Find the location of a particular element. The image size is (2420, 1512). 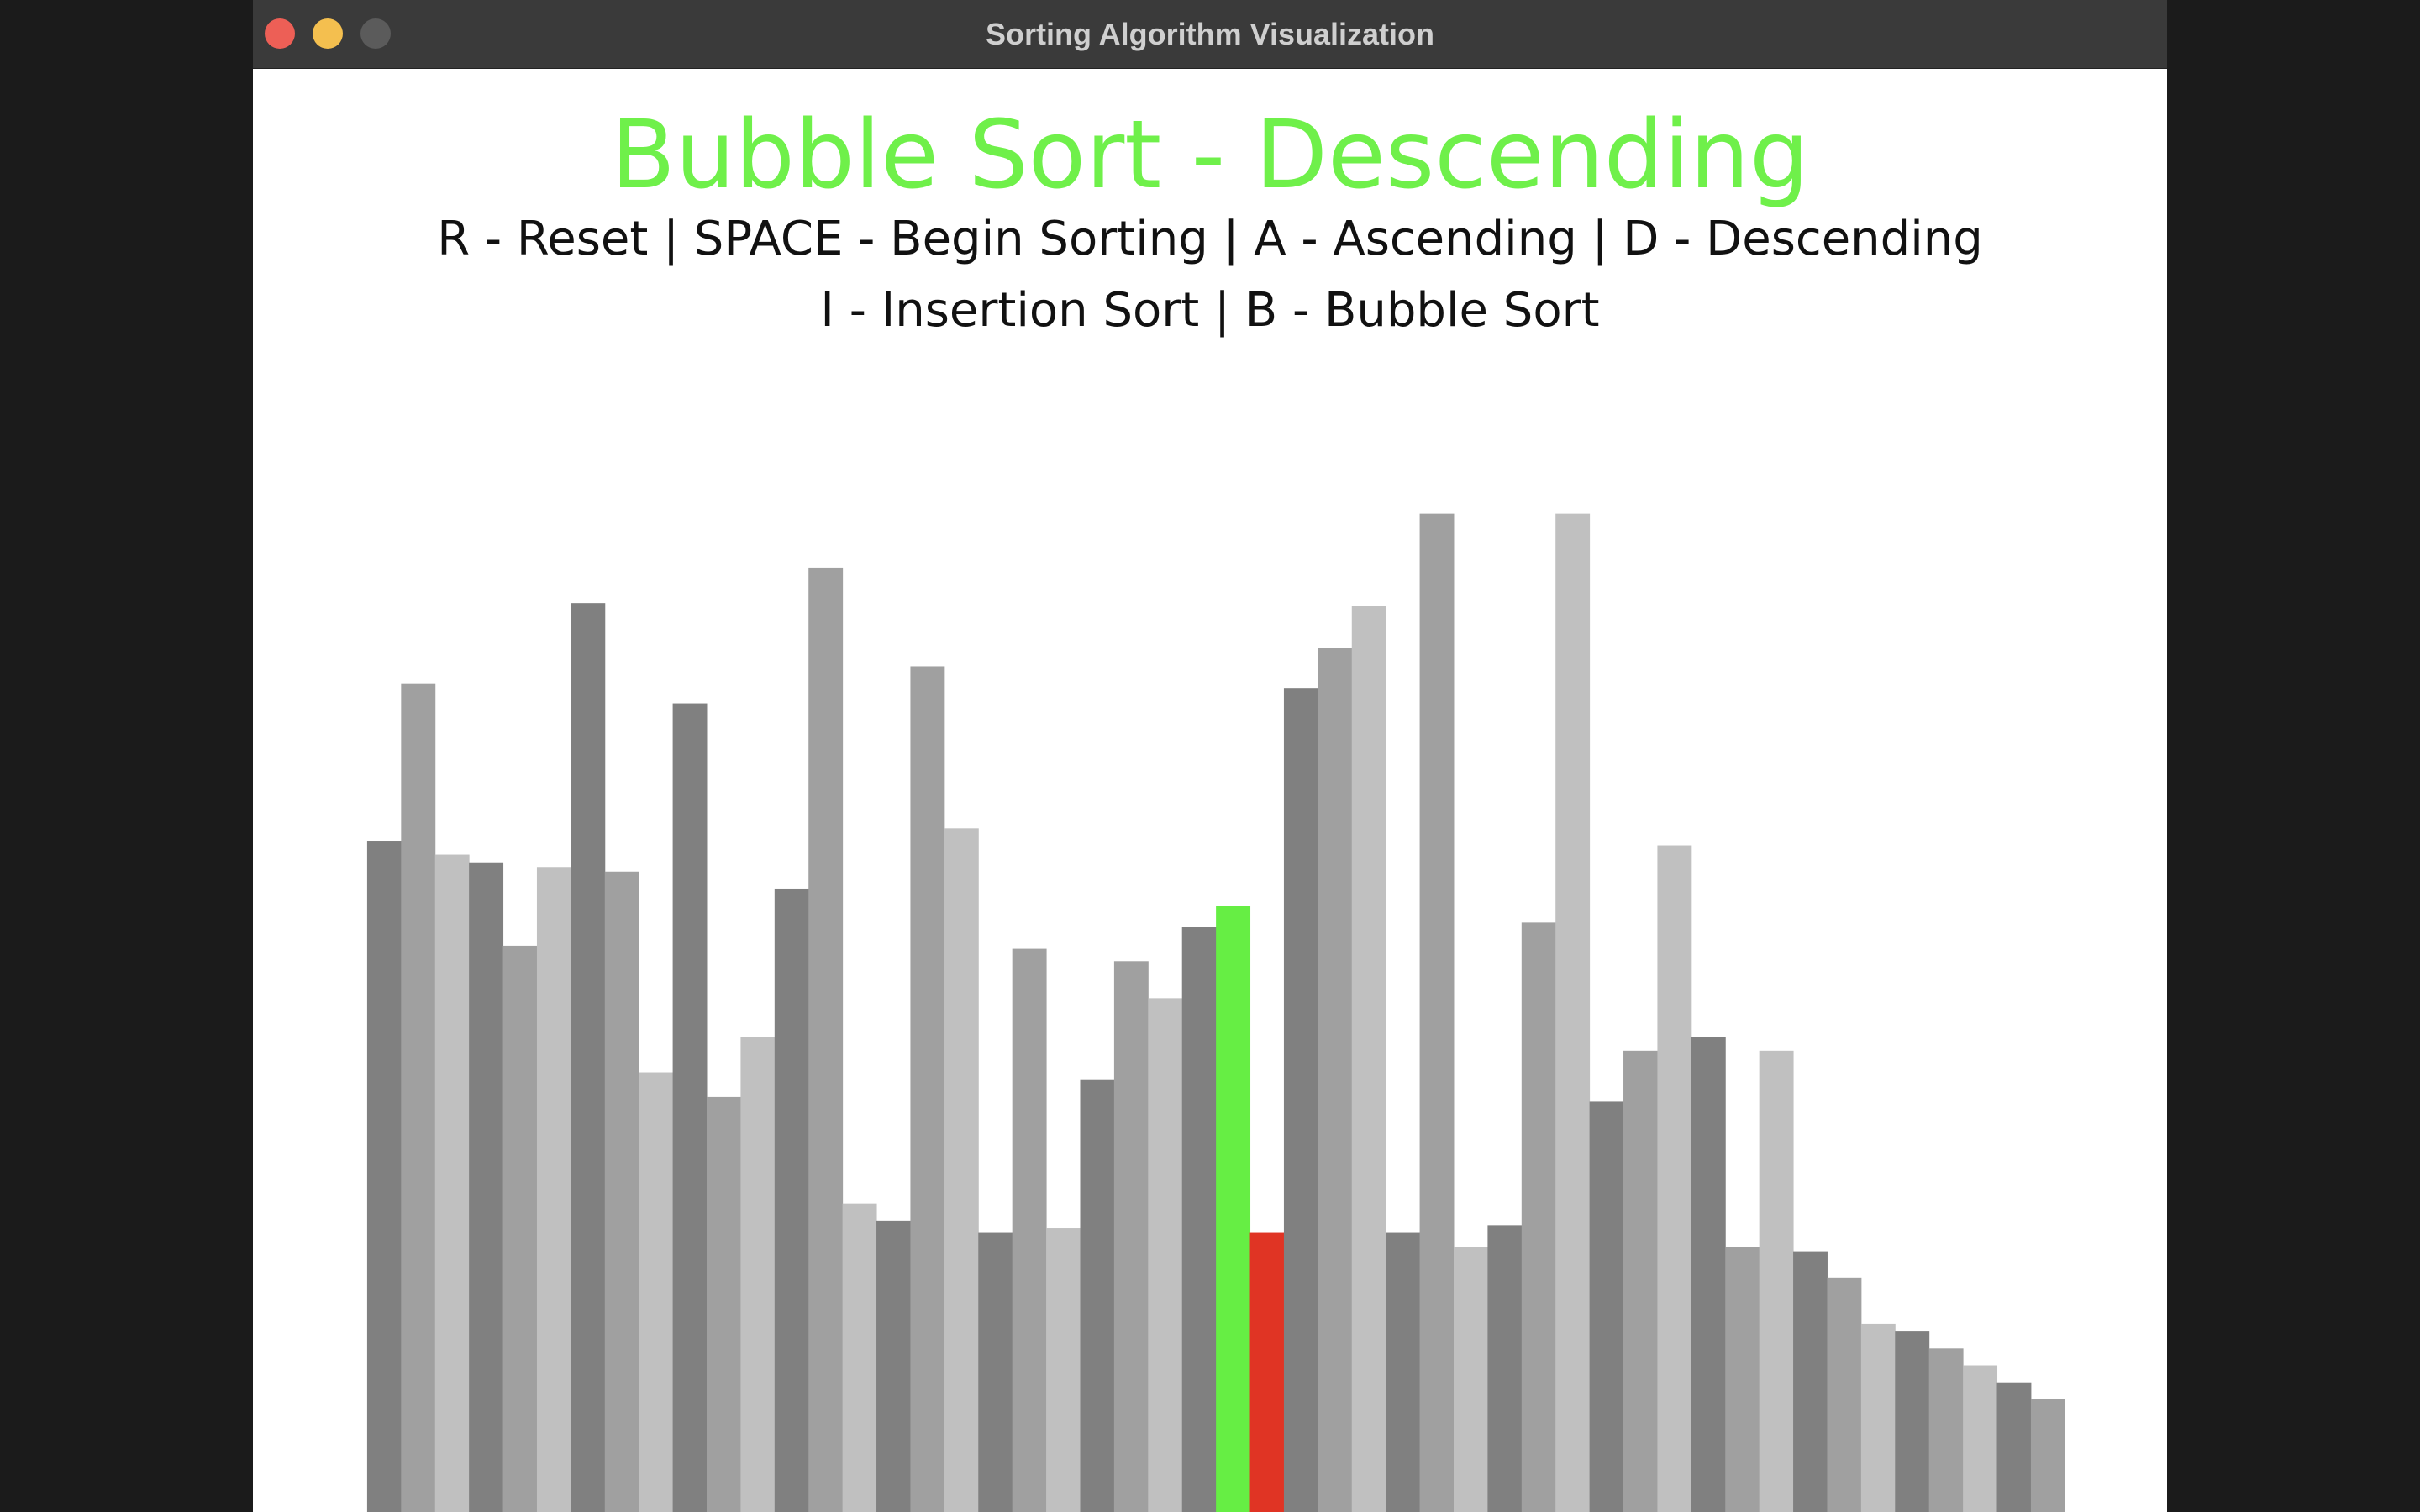

zoom-button is located at coordinates (375, 33).